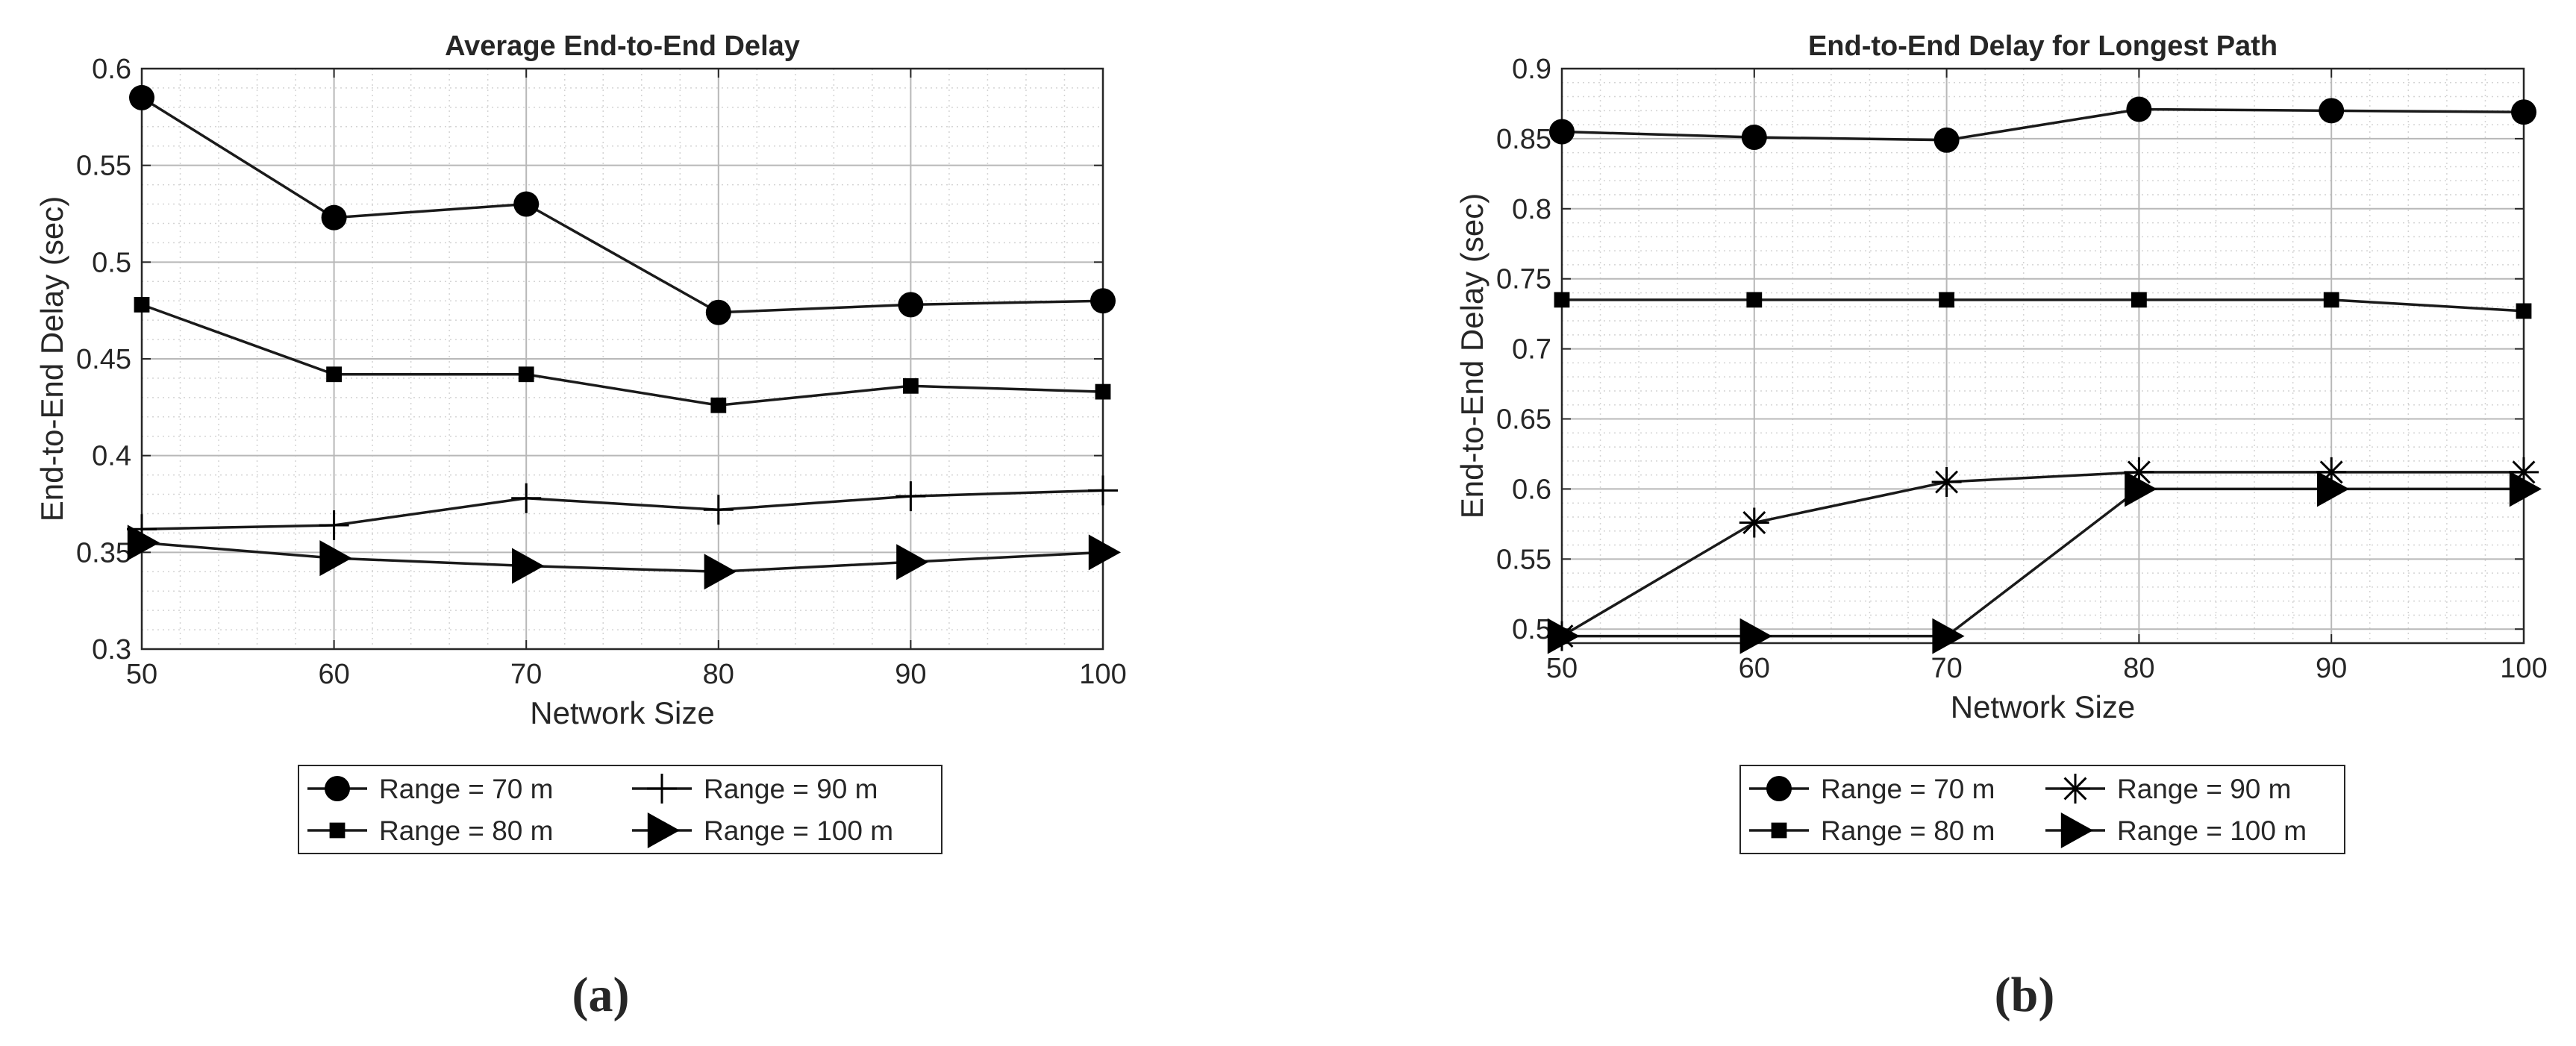 This screenshot has width=2576, height=1046. Describe the element at coordinates (1531, 70) in the screenshot. I see `y-tick-label: 0.9` at that location.